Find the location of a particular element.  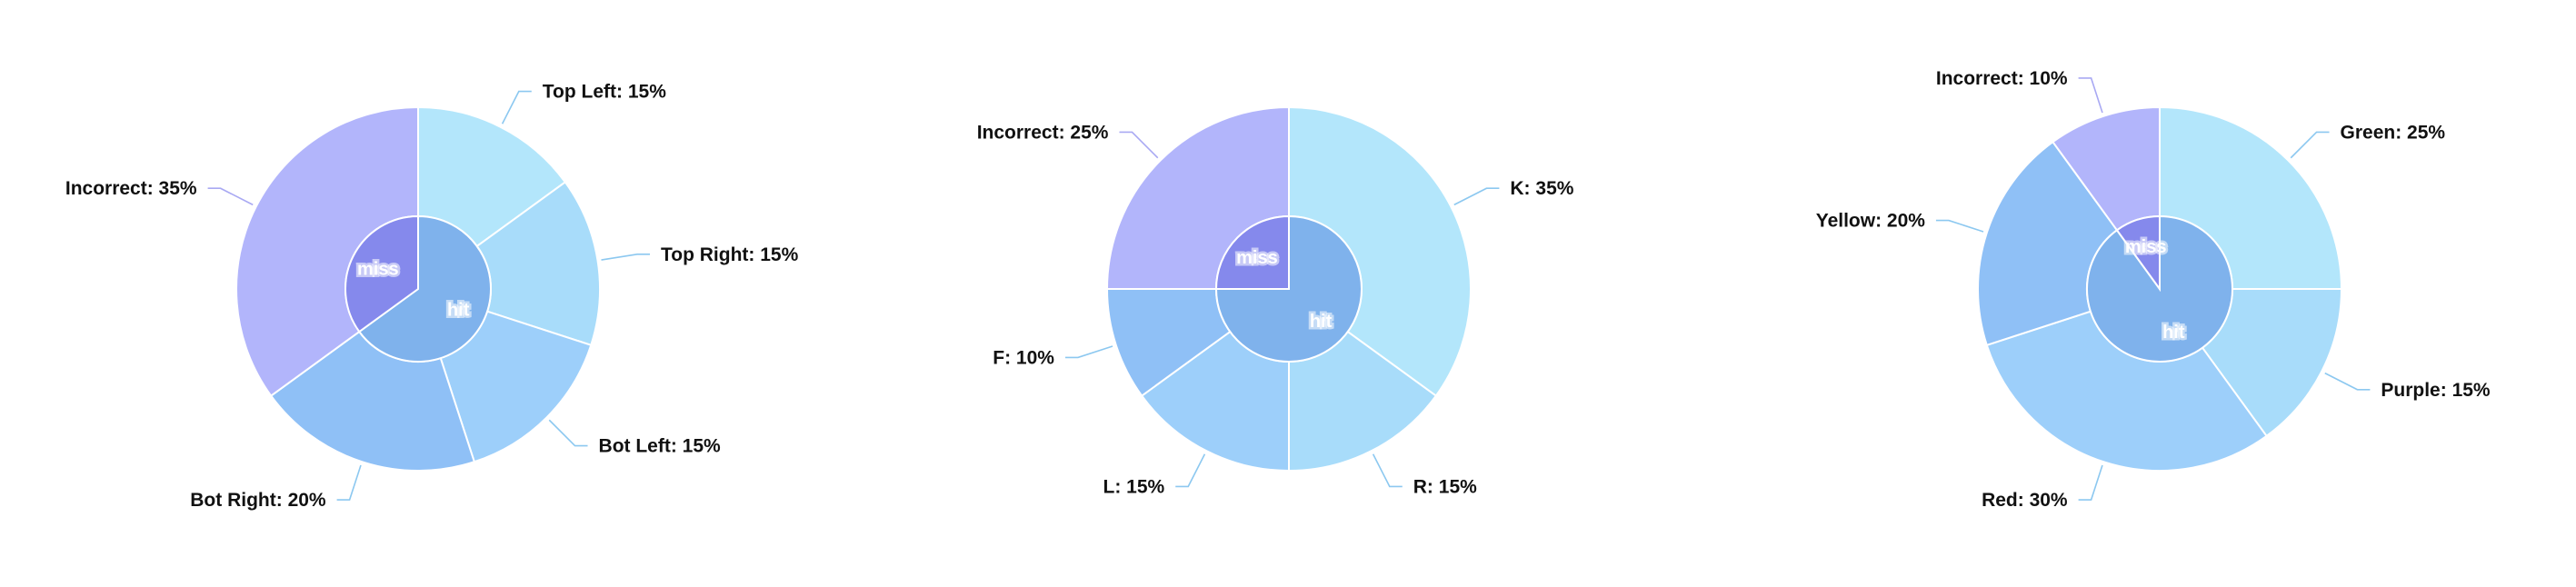

outer-label-top-right: Top Right: 15% is located at coordinates (730, 254).